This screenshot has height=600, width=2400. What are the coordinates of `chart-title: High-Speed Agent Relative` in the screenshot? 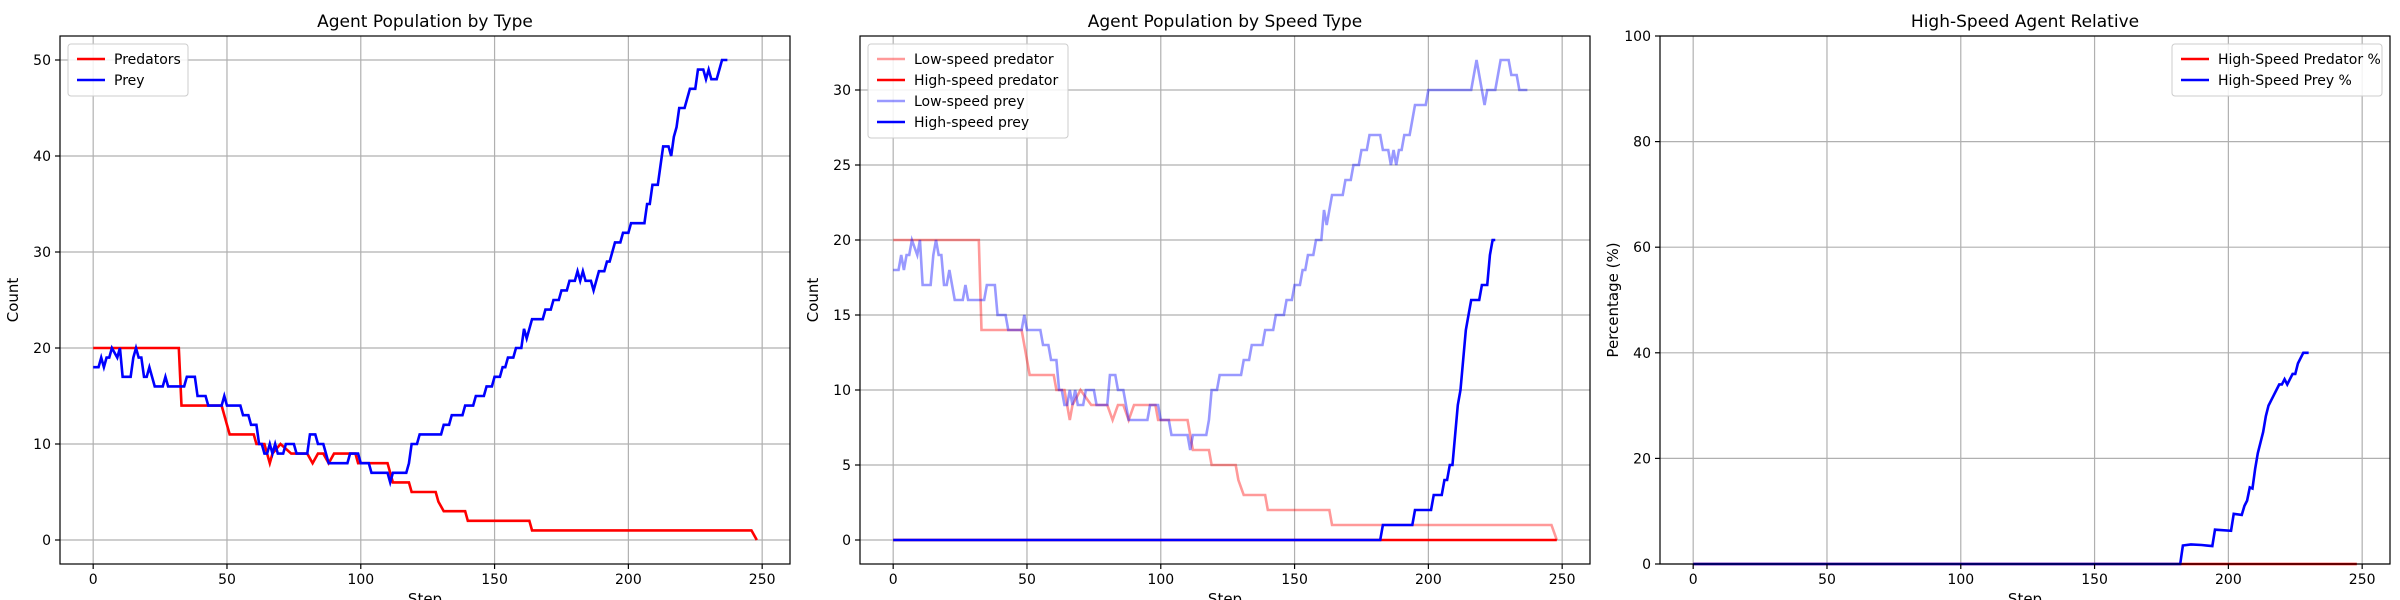 It's located at (2025, 22).